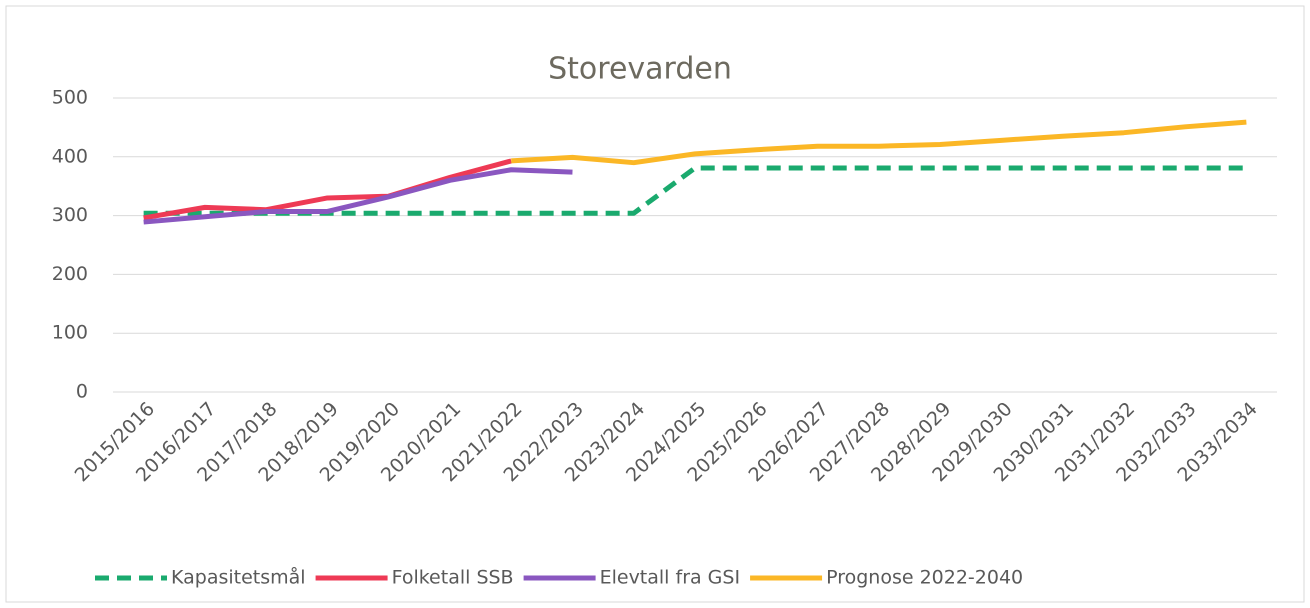  I want to click on y-tick-label: 0, so click(82, 392).